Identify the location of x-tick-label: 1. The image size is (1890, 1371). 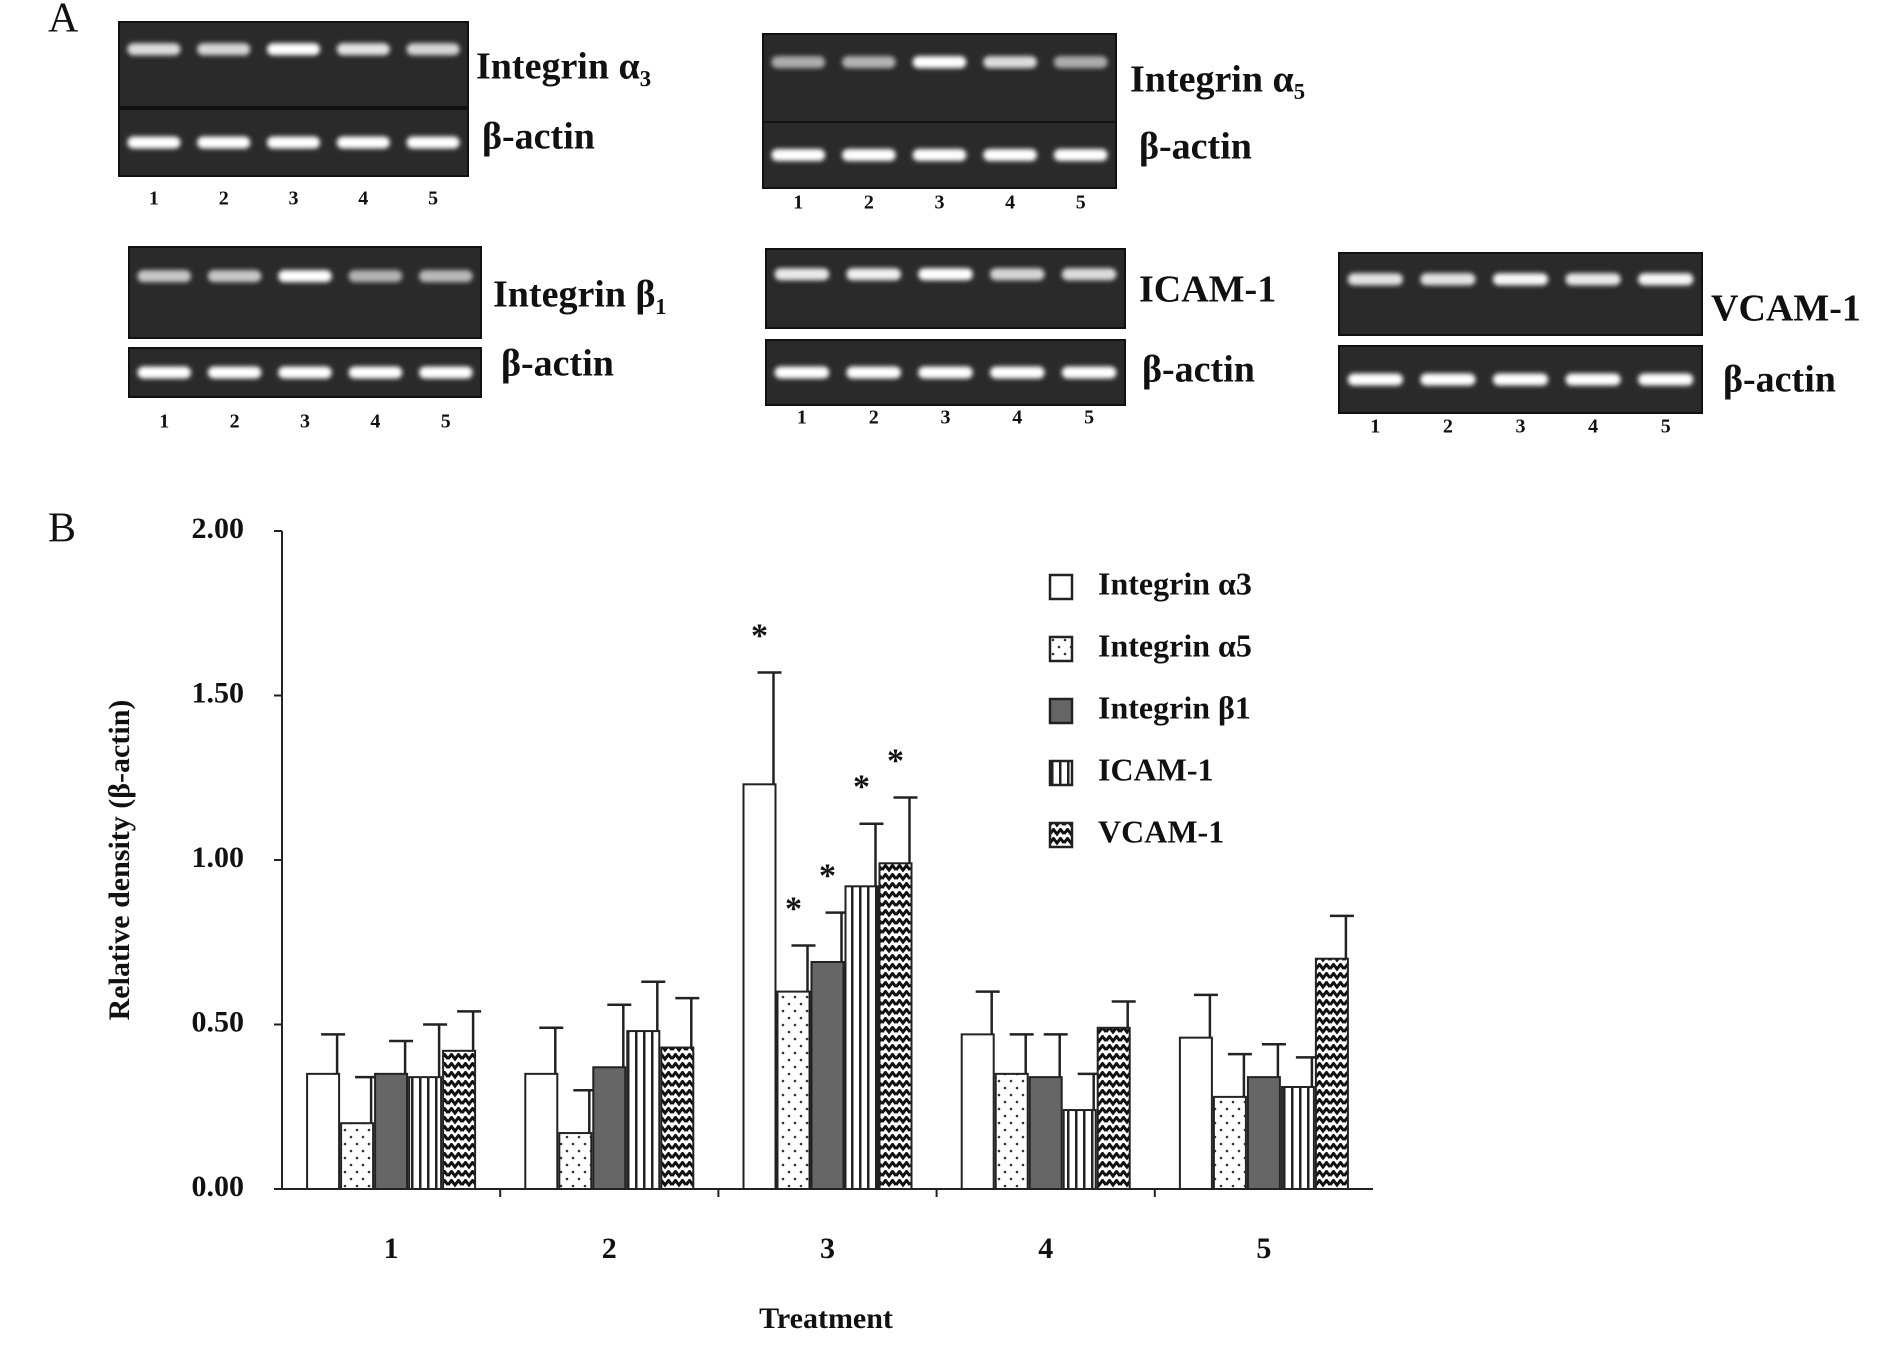
(391, 1248).